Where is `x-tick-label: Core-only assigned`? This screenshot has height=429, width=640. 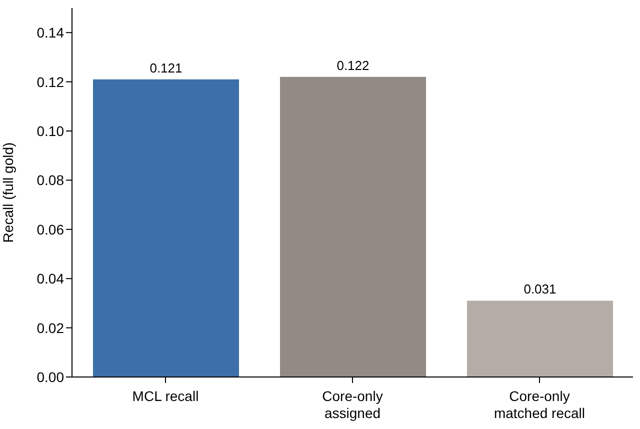 x-tick-label: Core-only assigned is located at coordinates (352, 404).